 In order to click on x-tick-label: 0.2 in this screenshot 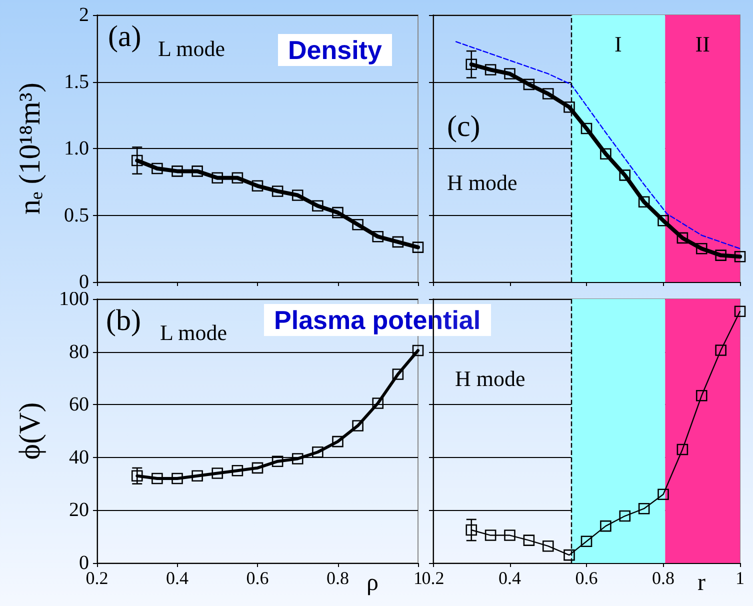, I will do `click(433, 578)`.